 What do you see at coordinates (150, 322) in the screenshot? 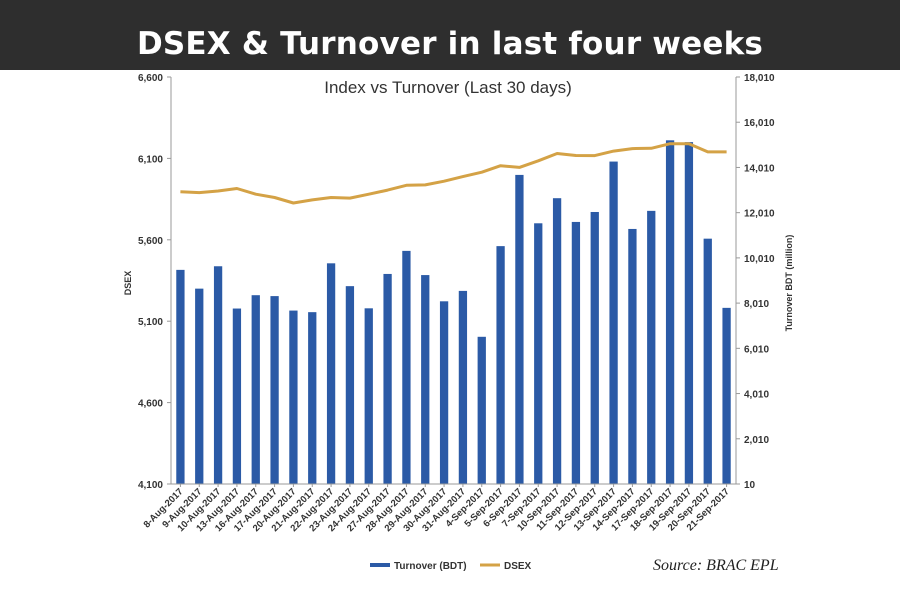
I see `left-tick-label: 5,100` at bounding box center [150, 322].